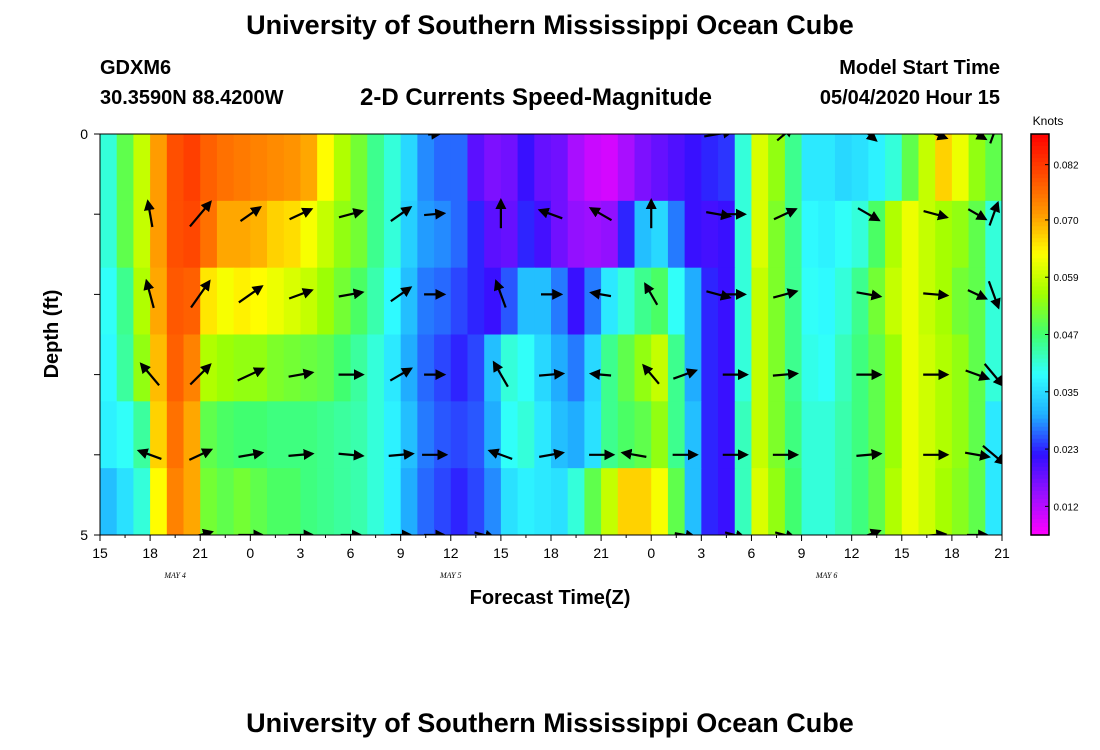 The width and height of the screenshot is (1100, 750). What do you see at coordinates (1065, 278) in the screenshot?
I see `colorbar-tick-label: 0.059` at bounding box center [1065, 278].